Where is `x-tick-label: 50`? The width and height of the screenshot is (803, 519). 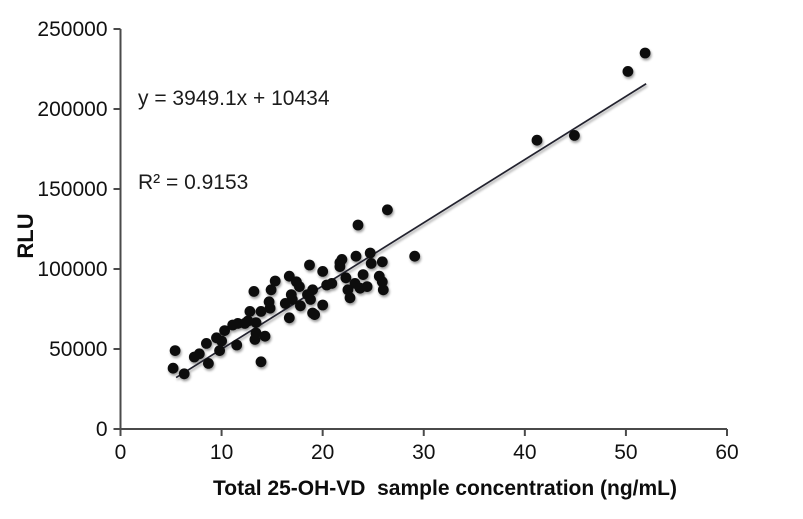
x-tick-label: 50 is located at coordinates (625, 452).